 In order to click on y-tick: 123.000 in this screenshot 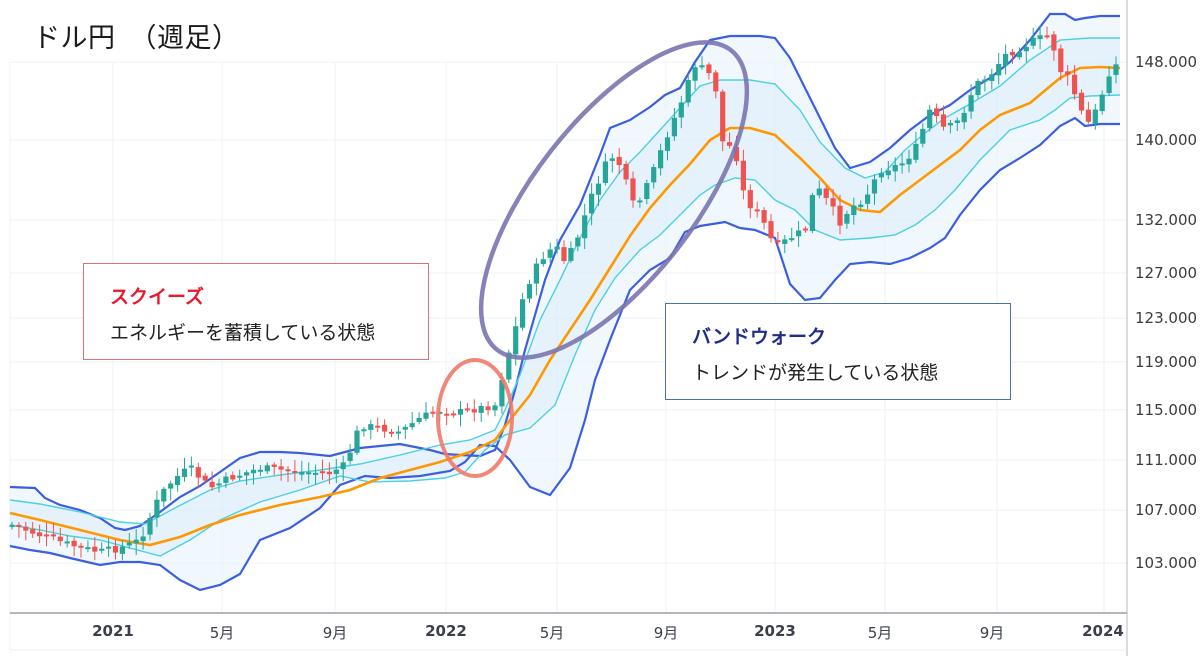, I will do `click(1166, 318)`.